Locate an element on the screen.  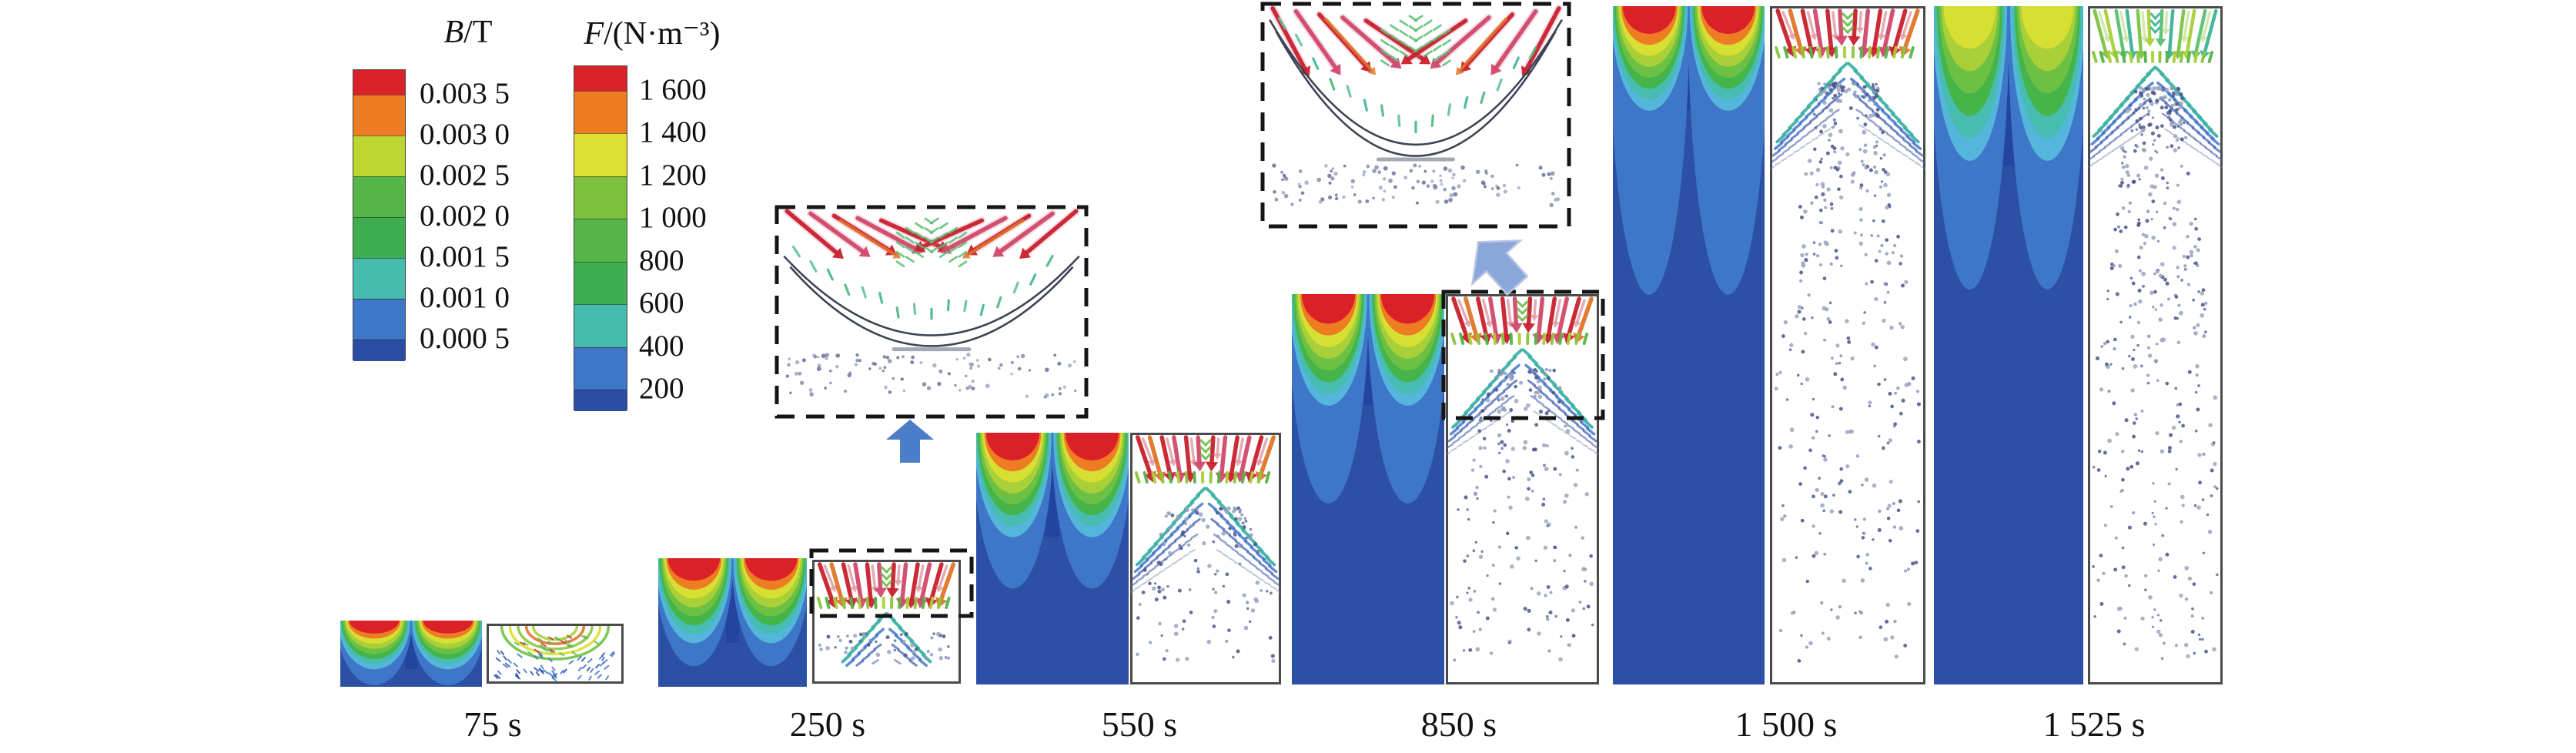
zoom-source-region-src-250s is located at coordinates (892, 583).